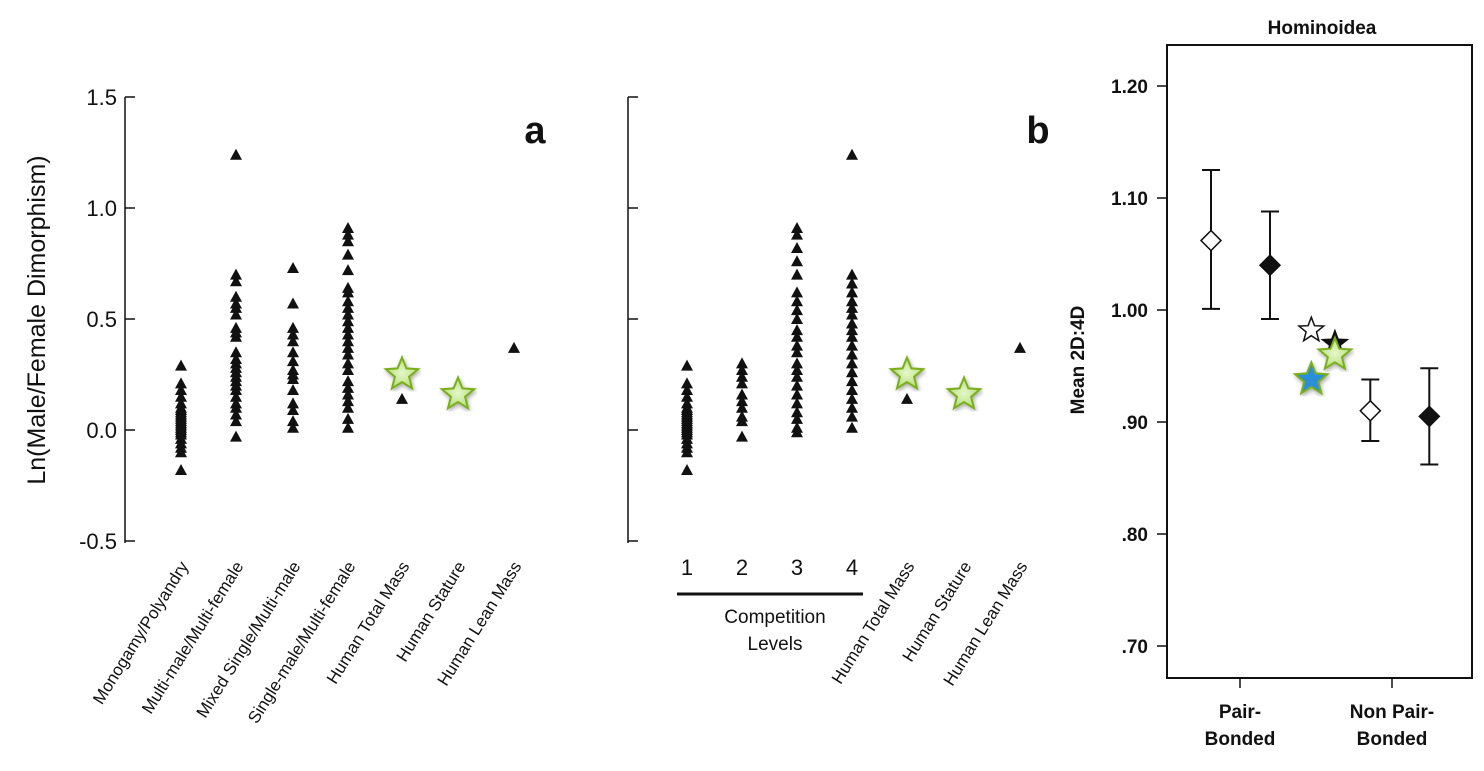 The width and height of the screenshot is (1484, 771). Describe the element at coordinates (1135, 423) in the screenshot. I see `y-tick-label: .90` at that location.